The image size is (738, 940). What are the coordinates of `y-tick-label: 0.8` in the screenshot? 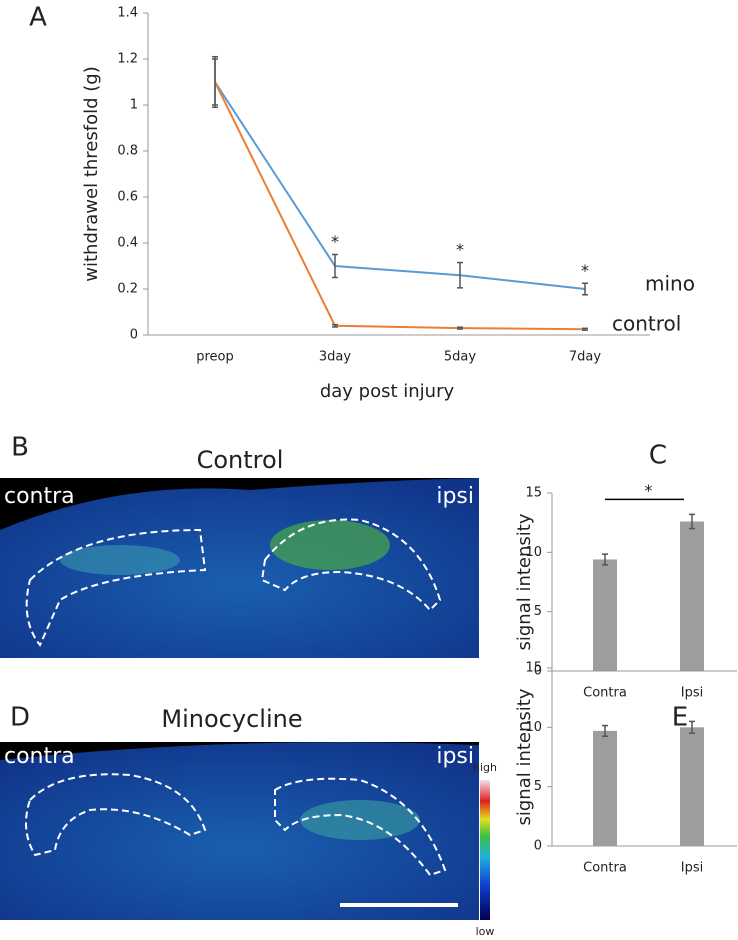 It's located at (127, 151).